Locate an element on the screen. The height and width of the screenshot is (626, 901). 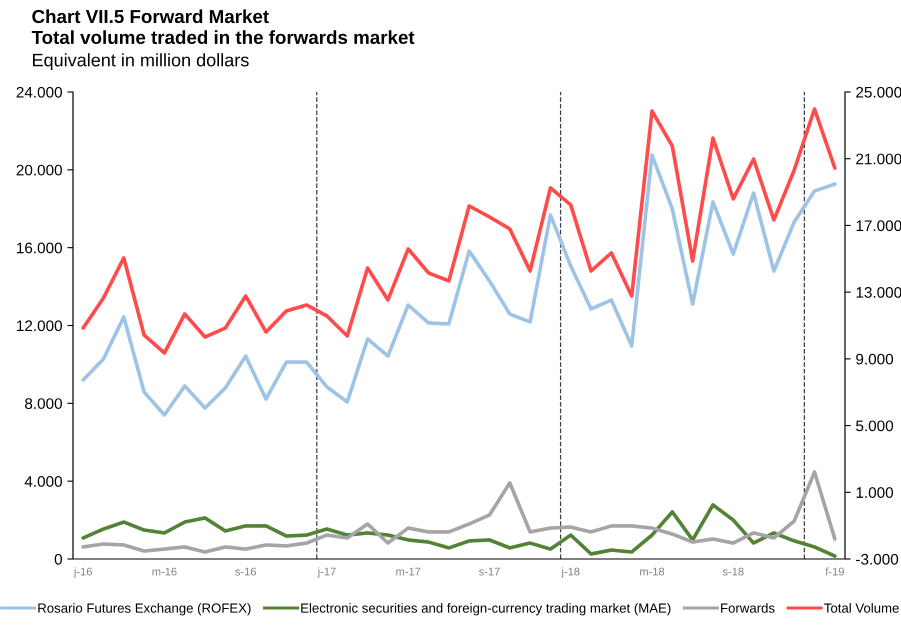
y2-tick-label: 1.000 is located at coordinates (875, 492).